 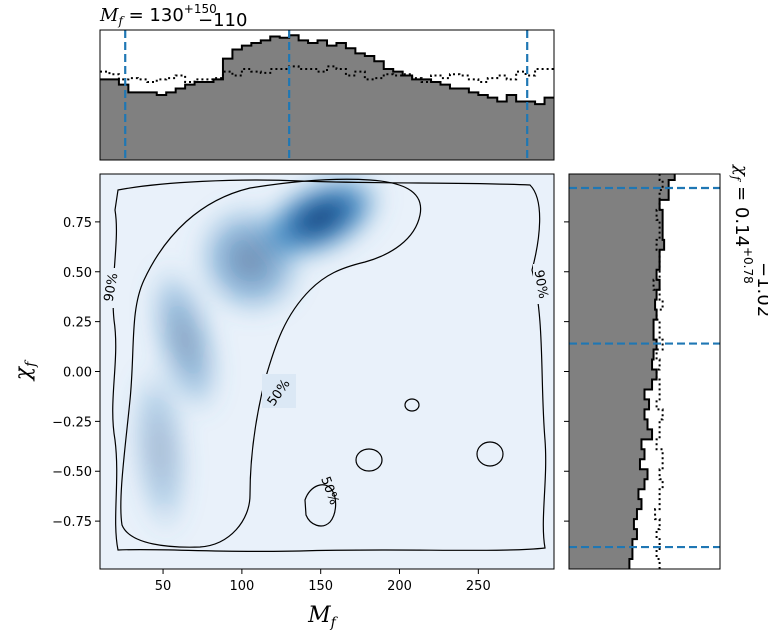 I want to click on chi-quantile-lines, so click(x=644, y=367).